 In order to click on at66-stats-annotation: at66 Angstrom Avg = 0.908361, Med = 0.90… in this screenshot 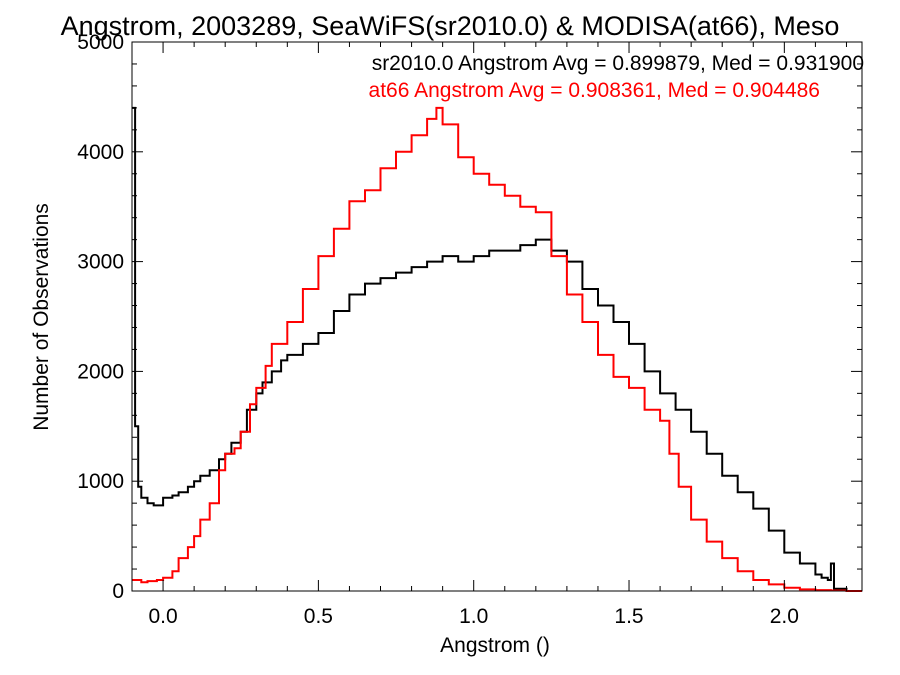, I will do `click(594, 90)`.